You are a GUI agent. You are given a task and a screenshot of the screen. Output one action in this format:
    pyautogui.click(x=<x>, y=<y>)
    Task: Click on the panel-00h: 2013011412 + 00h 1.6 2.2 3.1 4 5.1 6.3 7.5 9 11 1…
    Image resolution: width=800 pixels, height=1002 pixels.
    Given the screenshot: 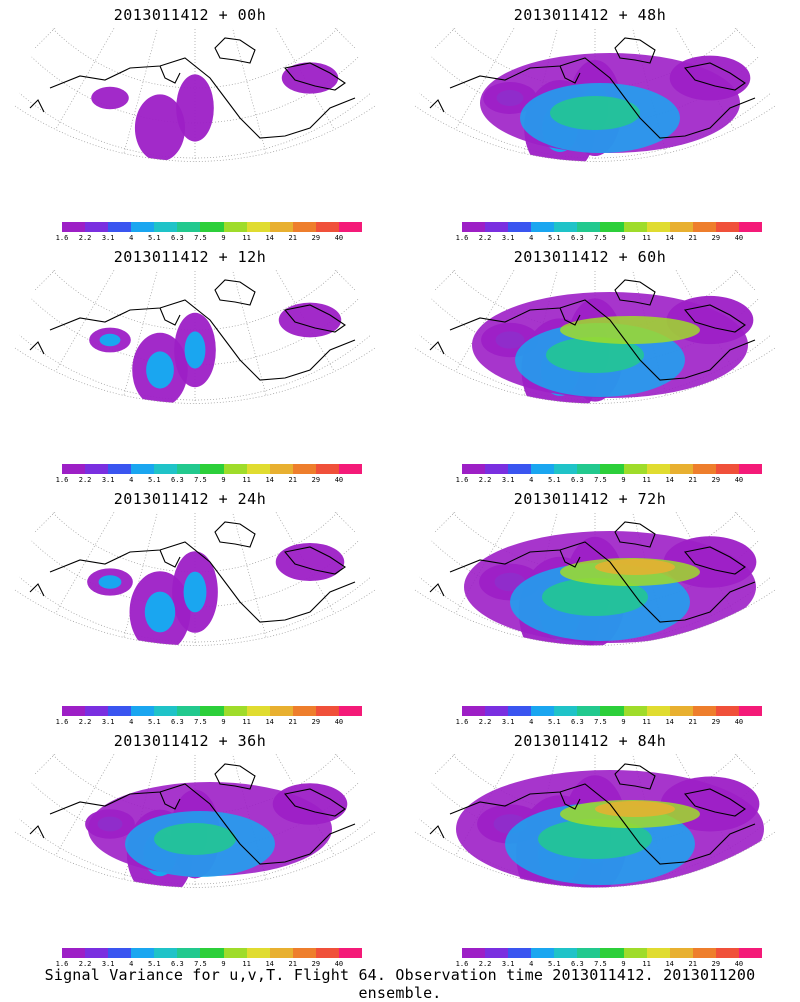 What is the action you would take?
    pyautogui.click(x=200, y=121)
    